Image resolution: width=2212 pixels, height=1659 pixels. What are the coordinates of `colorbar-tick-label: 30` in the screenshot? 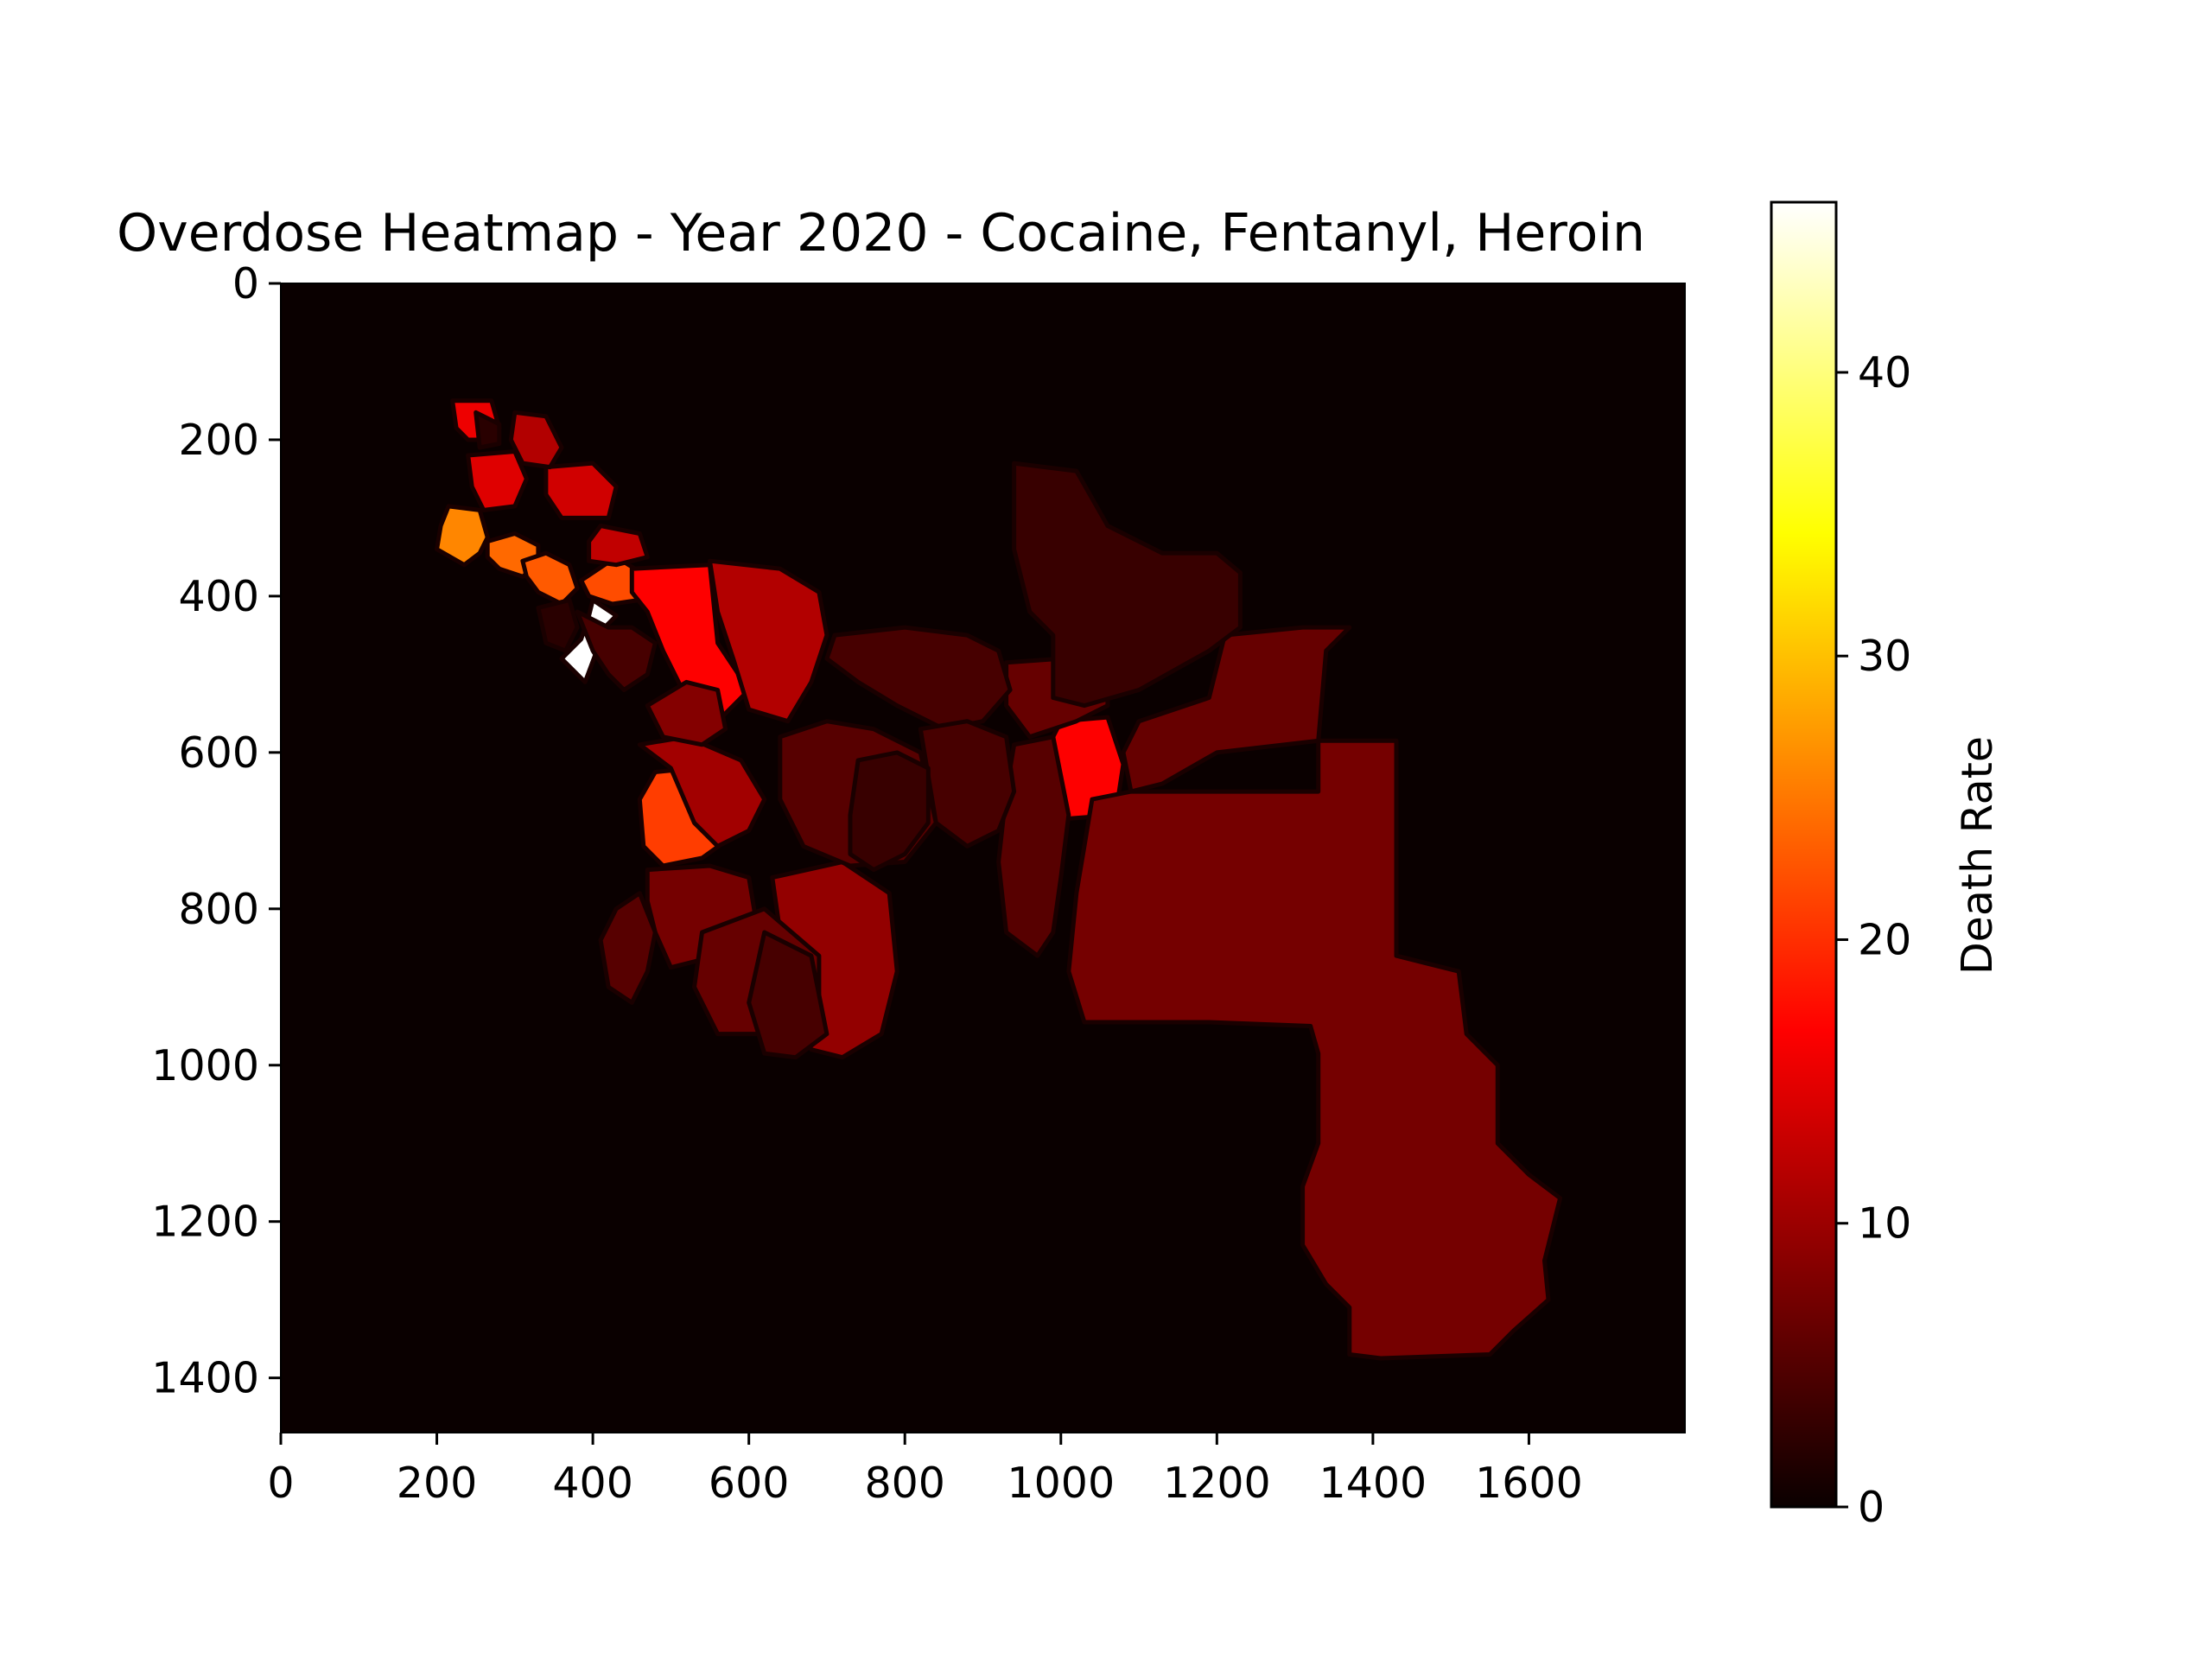 It's located at (1884, 656).